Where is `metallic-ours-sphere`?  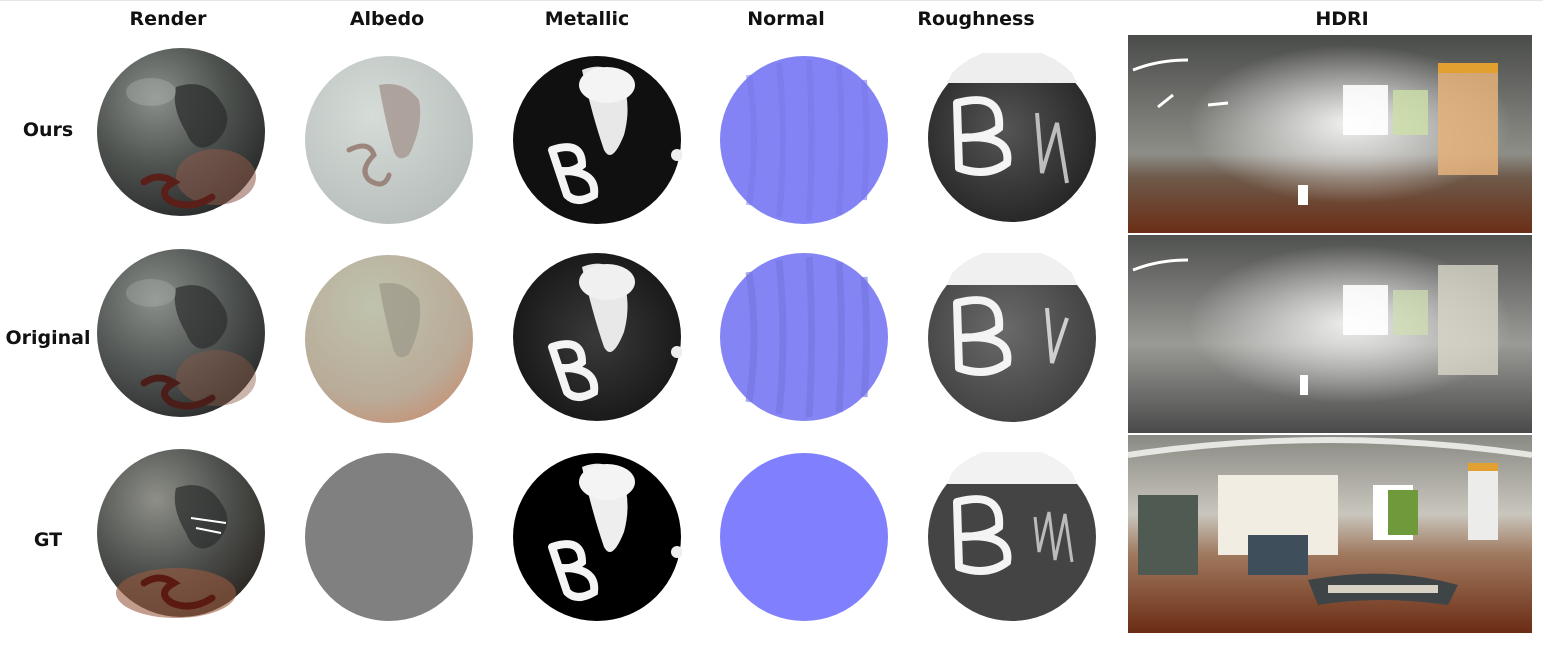 metallic-ours-sphere is located at coordinates (597, 140).